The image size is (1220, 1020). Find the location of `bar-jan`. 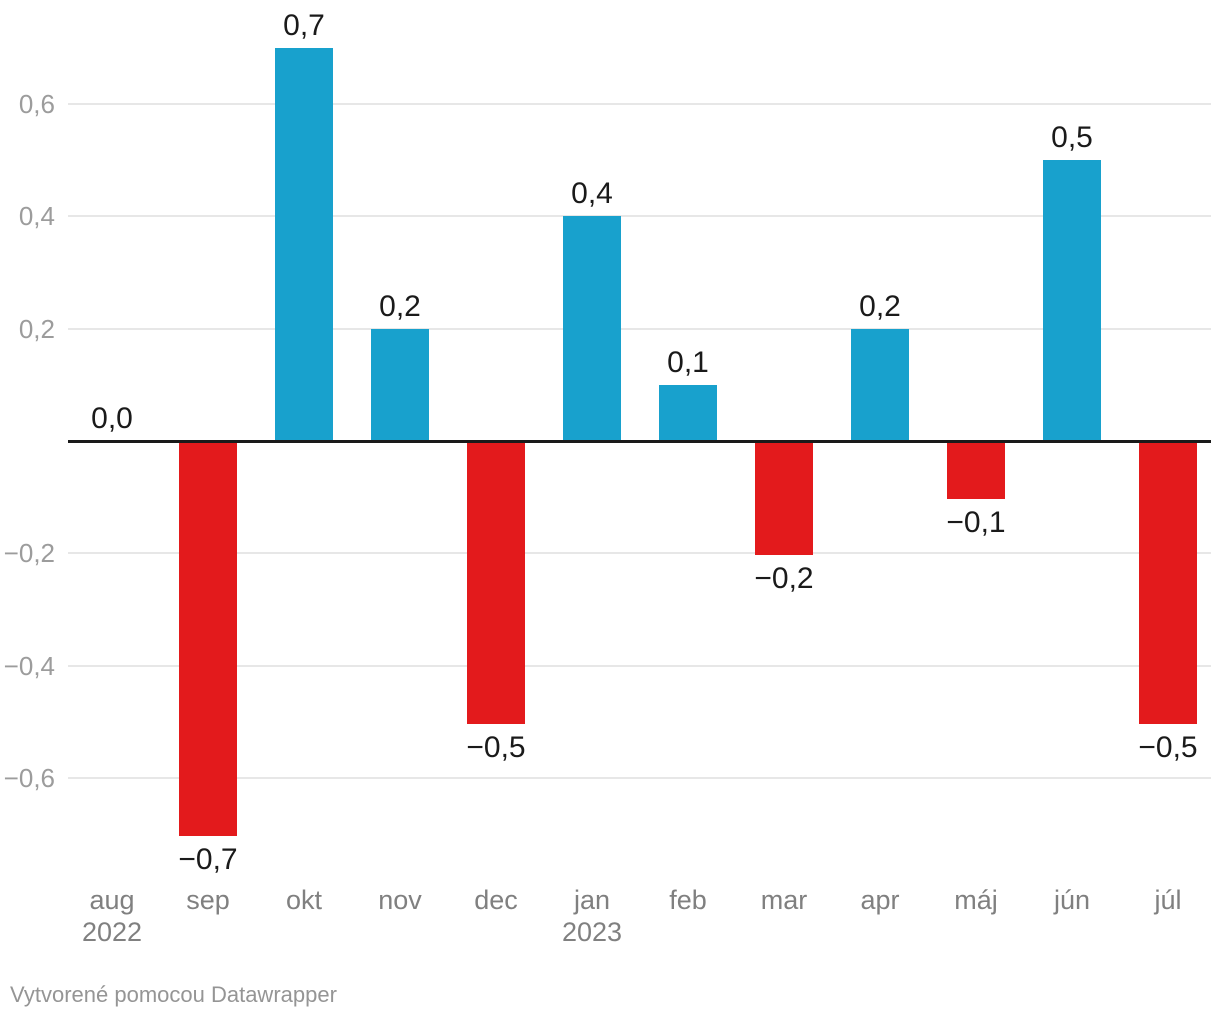

bar-jan is located at coordinates (592, 328).